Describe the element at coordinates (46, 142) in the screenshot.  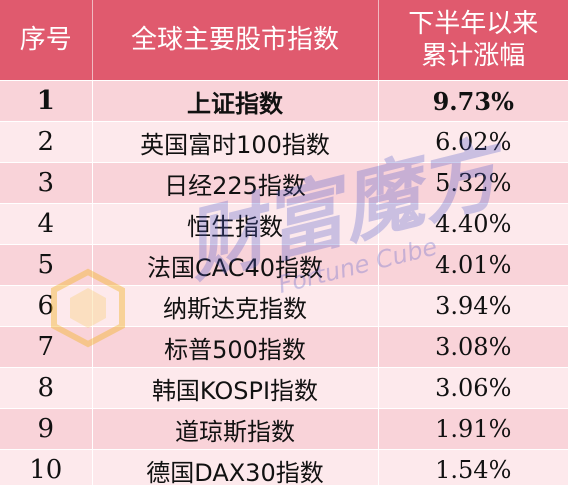
I see `row-rank: 2` at that location.